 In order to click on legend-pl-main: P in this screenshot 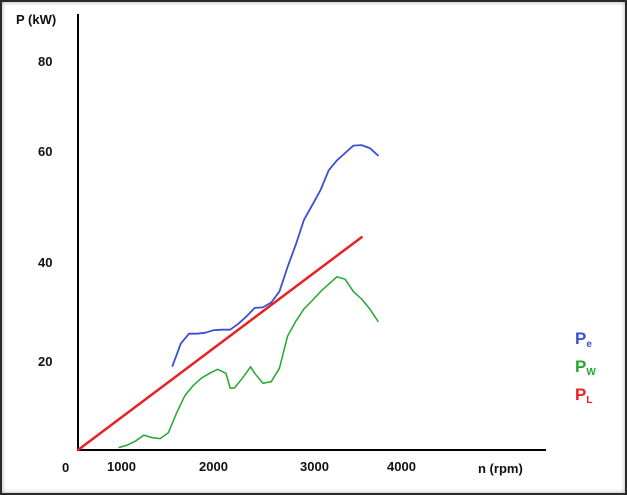, I will do `click(580, 394)`.